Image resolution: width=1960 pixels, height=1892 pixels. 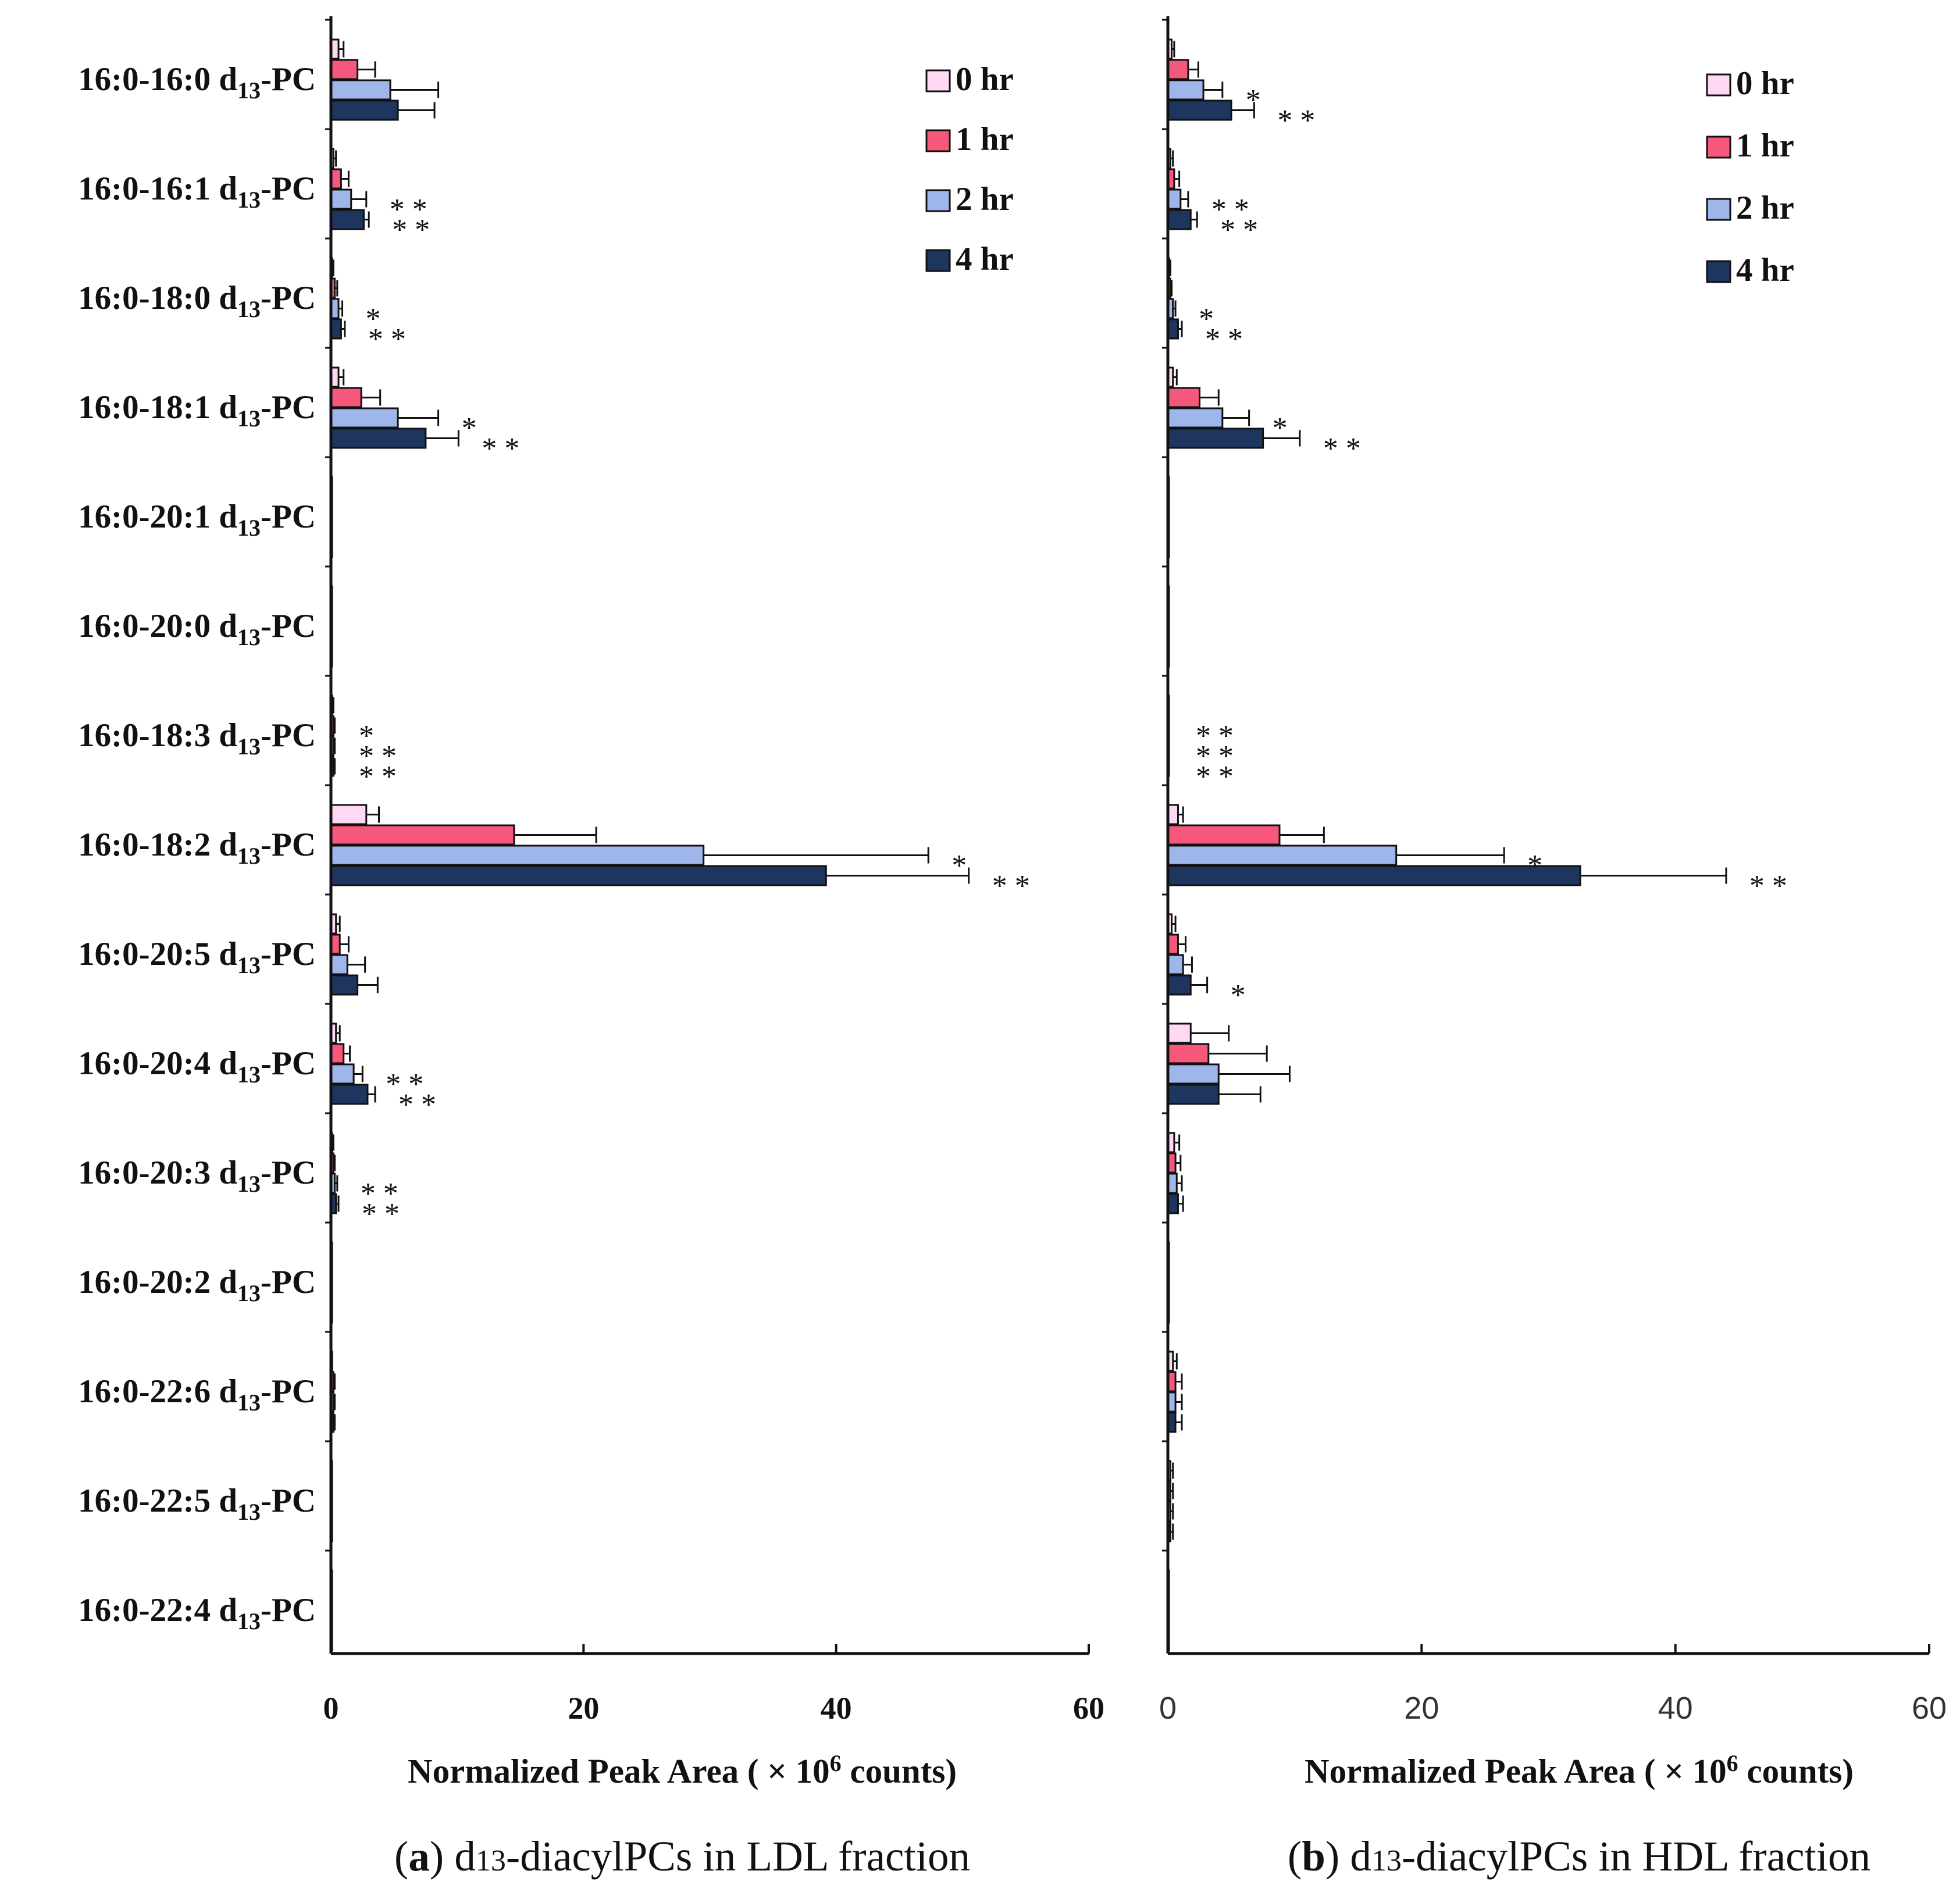 I want to click on legend-panel-a: 0 hr 1 hr 2 hr 4 hr, so click(x=969, y=169).